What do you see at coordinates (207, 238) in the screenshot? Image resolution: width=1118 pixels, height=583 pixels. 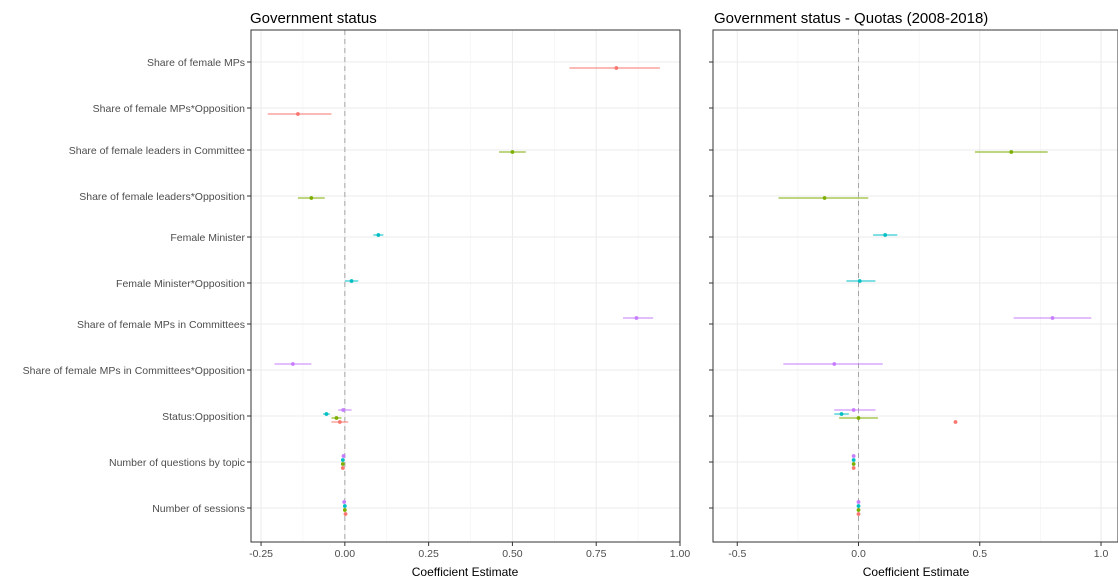 I see `y-tick-label: Female Minister` at bounding box center [207, 238].